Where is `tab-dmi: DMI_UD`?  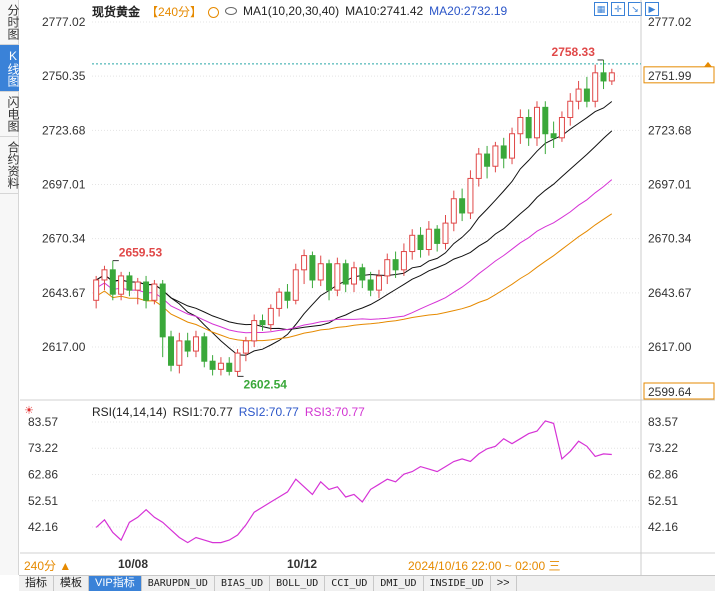
tab-dmi: DMI_UD is located at coordinates (399, 583).